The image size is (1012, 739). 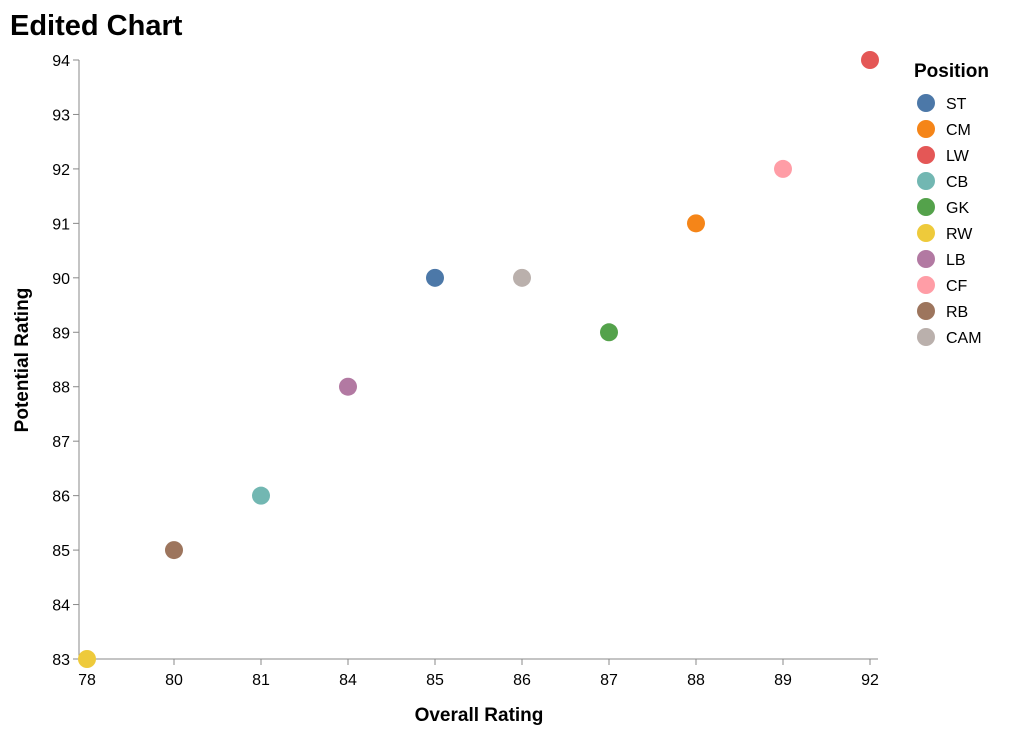 What do you see at coordinates (478, 673) in the screenshot?
I see `x-axis: 78 80 81 84 85 86 87 88 89 92` at bounding box center [478, 673].